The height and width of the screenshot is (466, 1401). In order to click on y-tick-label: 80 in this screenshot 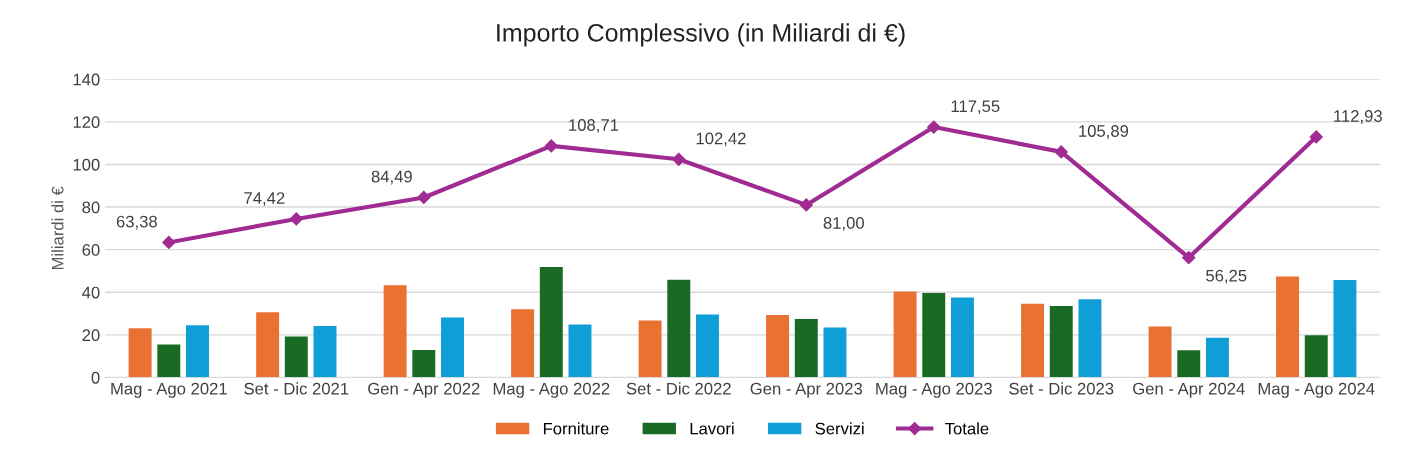, I will do `click(91, 207)`.